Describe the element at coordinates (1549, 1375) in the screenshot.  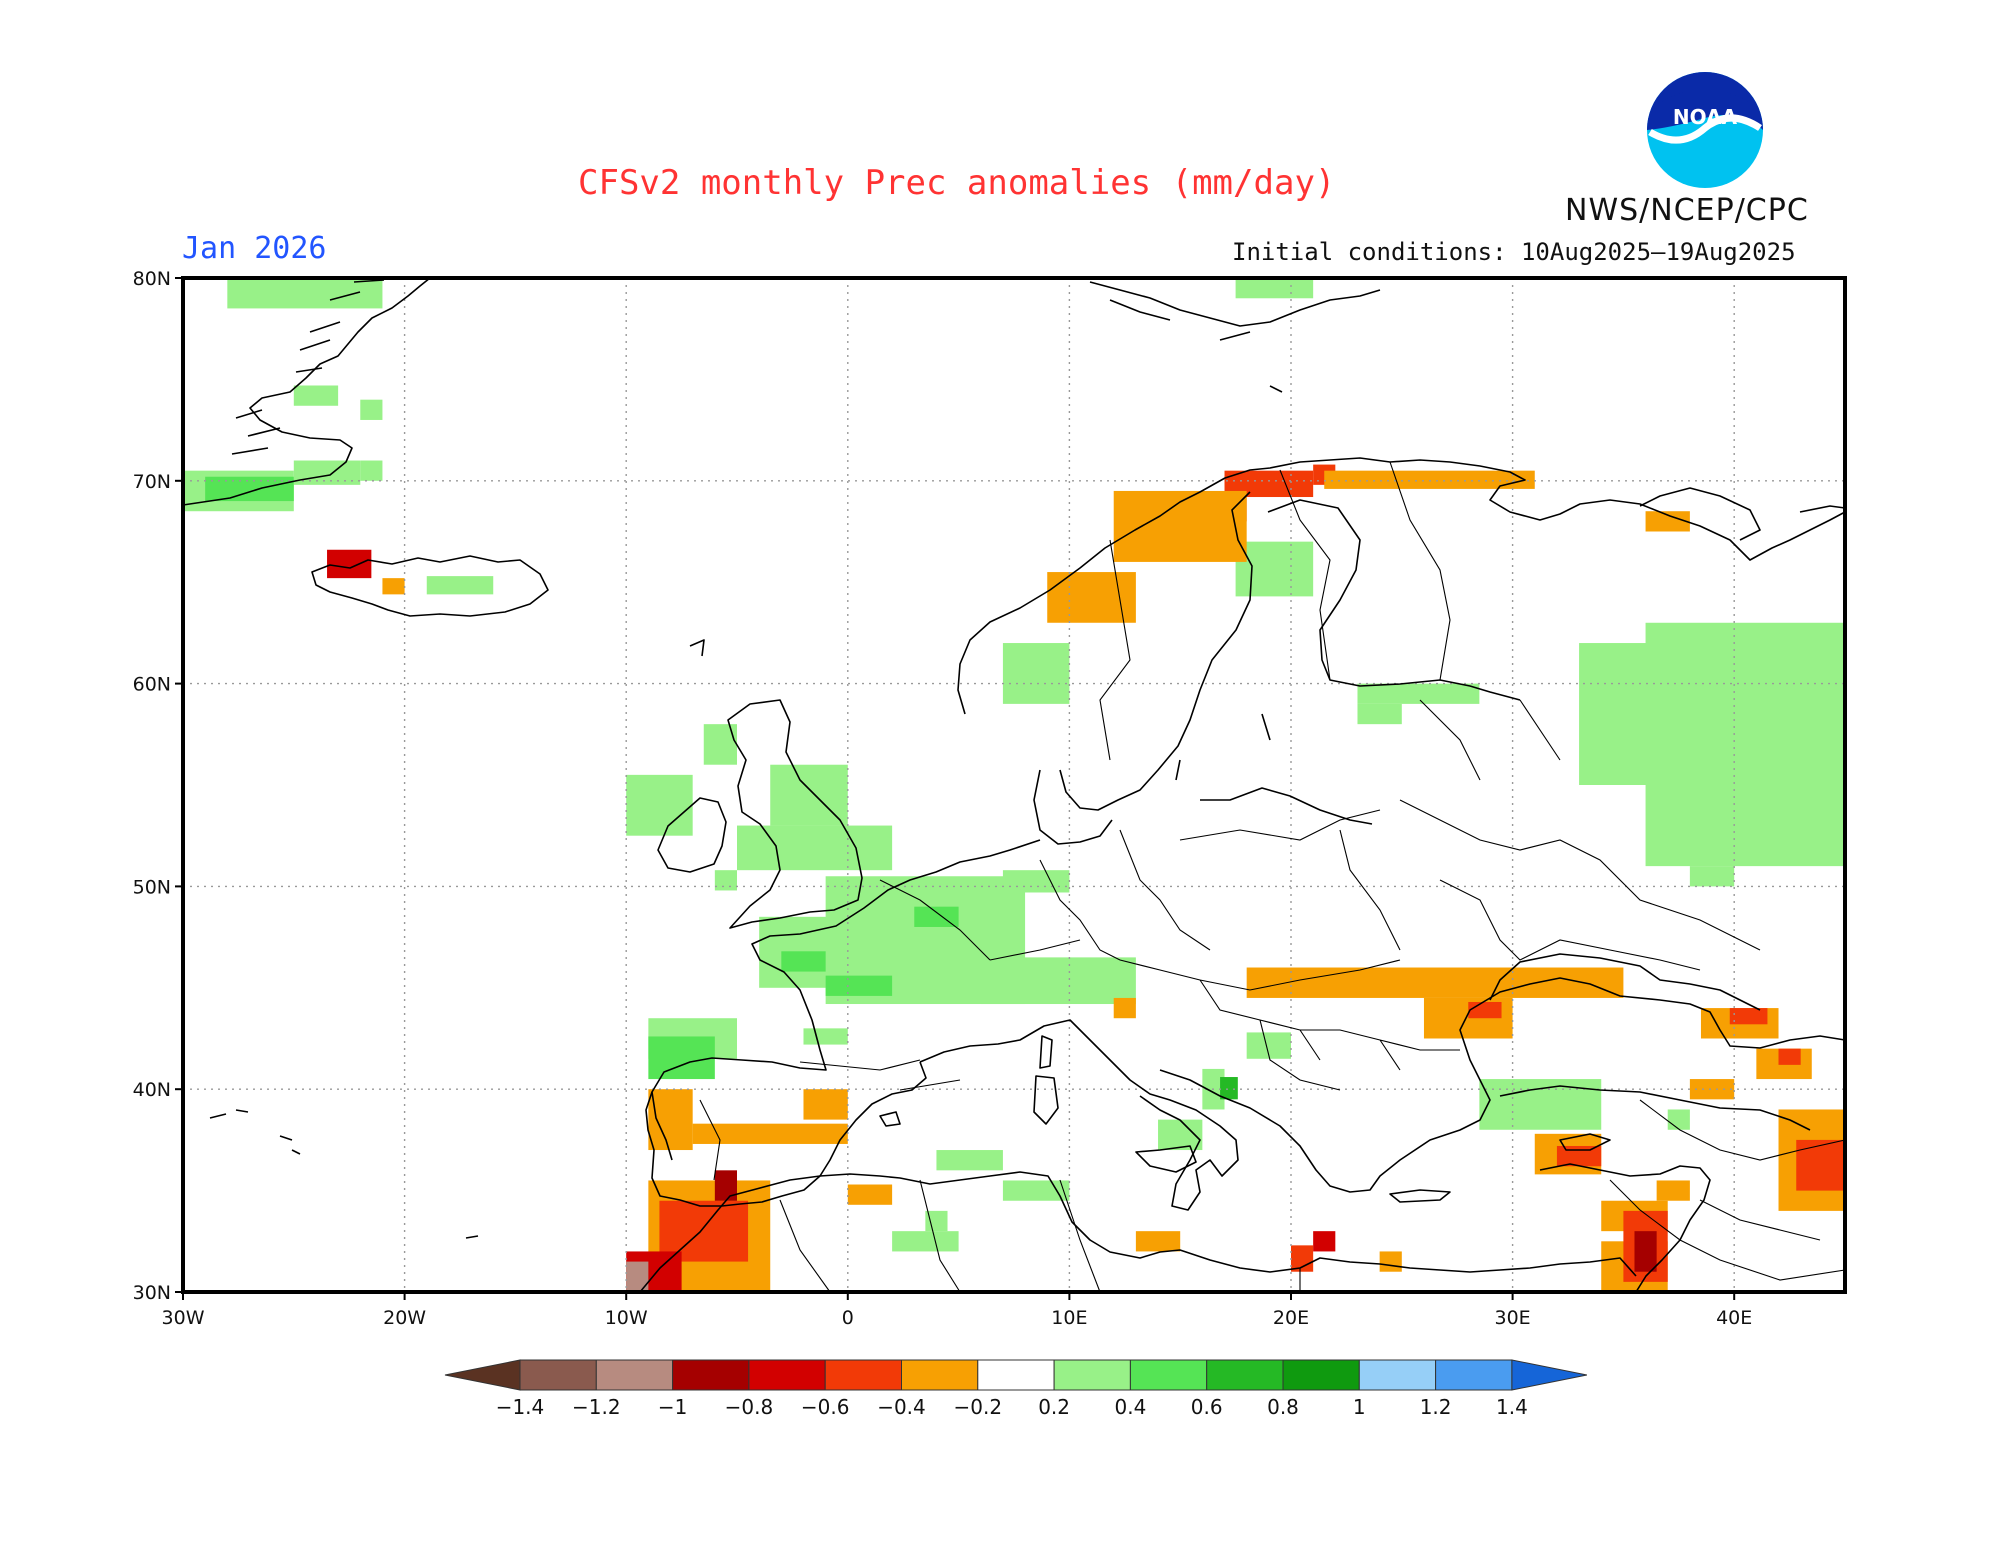
I see `colorbar-high-arrow` at that location.